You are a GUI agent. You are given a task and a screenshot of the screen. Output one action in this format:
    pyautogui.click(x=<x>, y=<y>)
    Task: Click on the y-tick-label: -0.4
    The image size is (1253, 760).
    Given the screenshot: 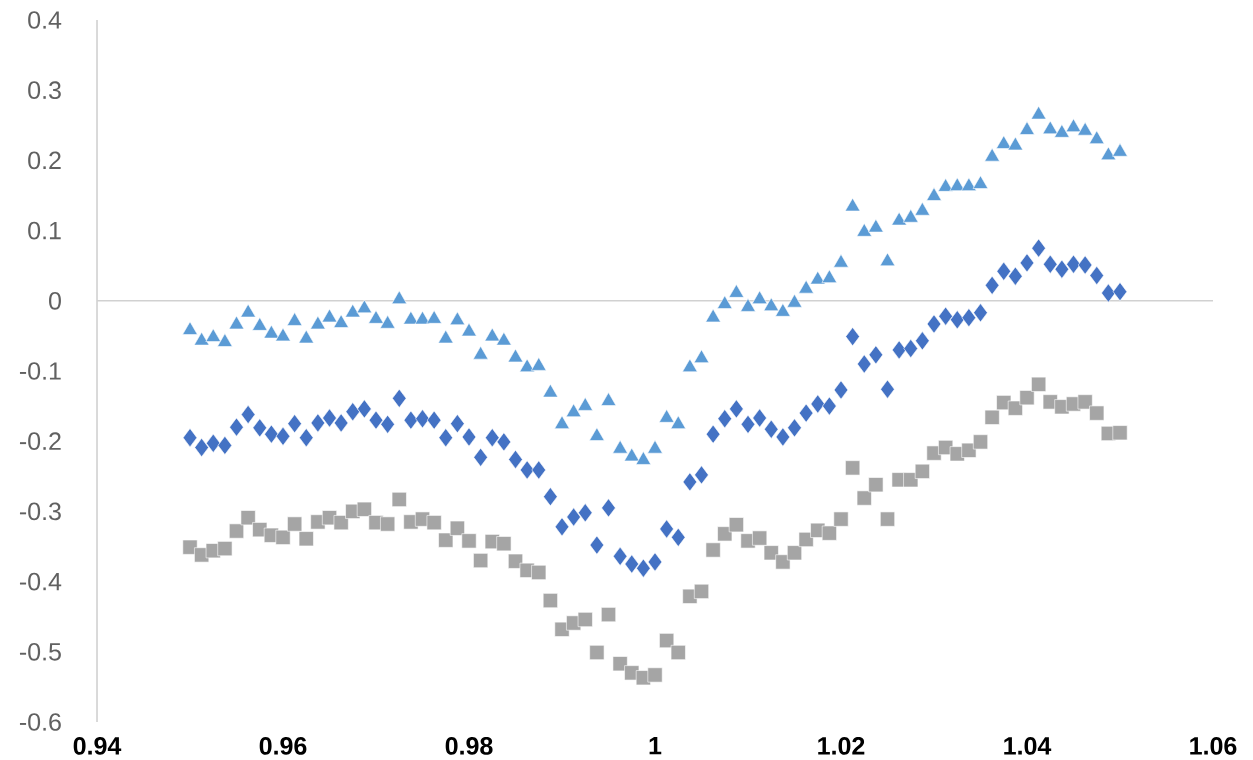 What is the action you would take?
    pyautogui.click(x=40, y=581)
    